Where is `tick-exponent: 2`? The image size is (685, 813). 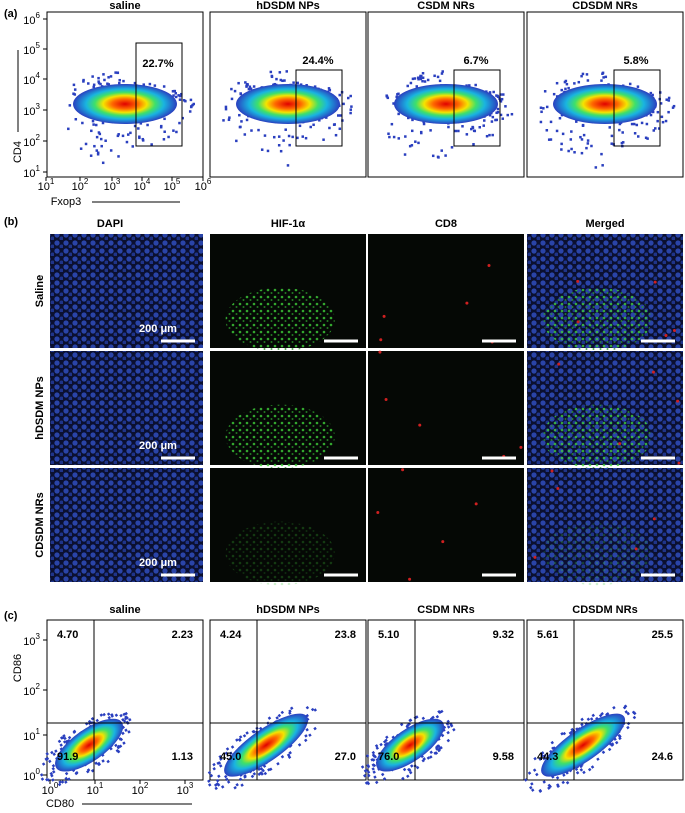 tick-exponent: 2 is located at coordinates (38, 137).